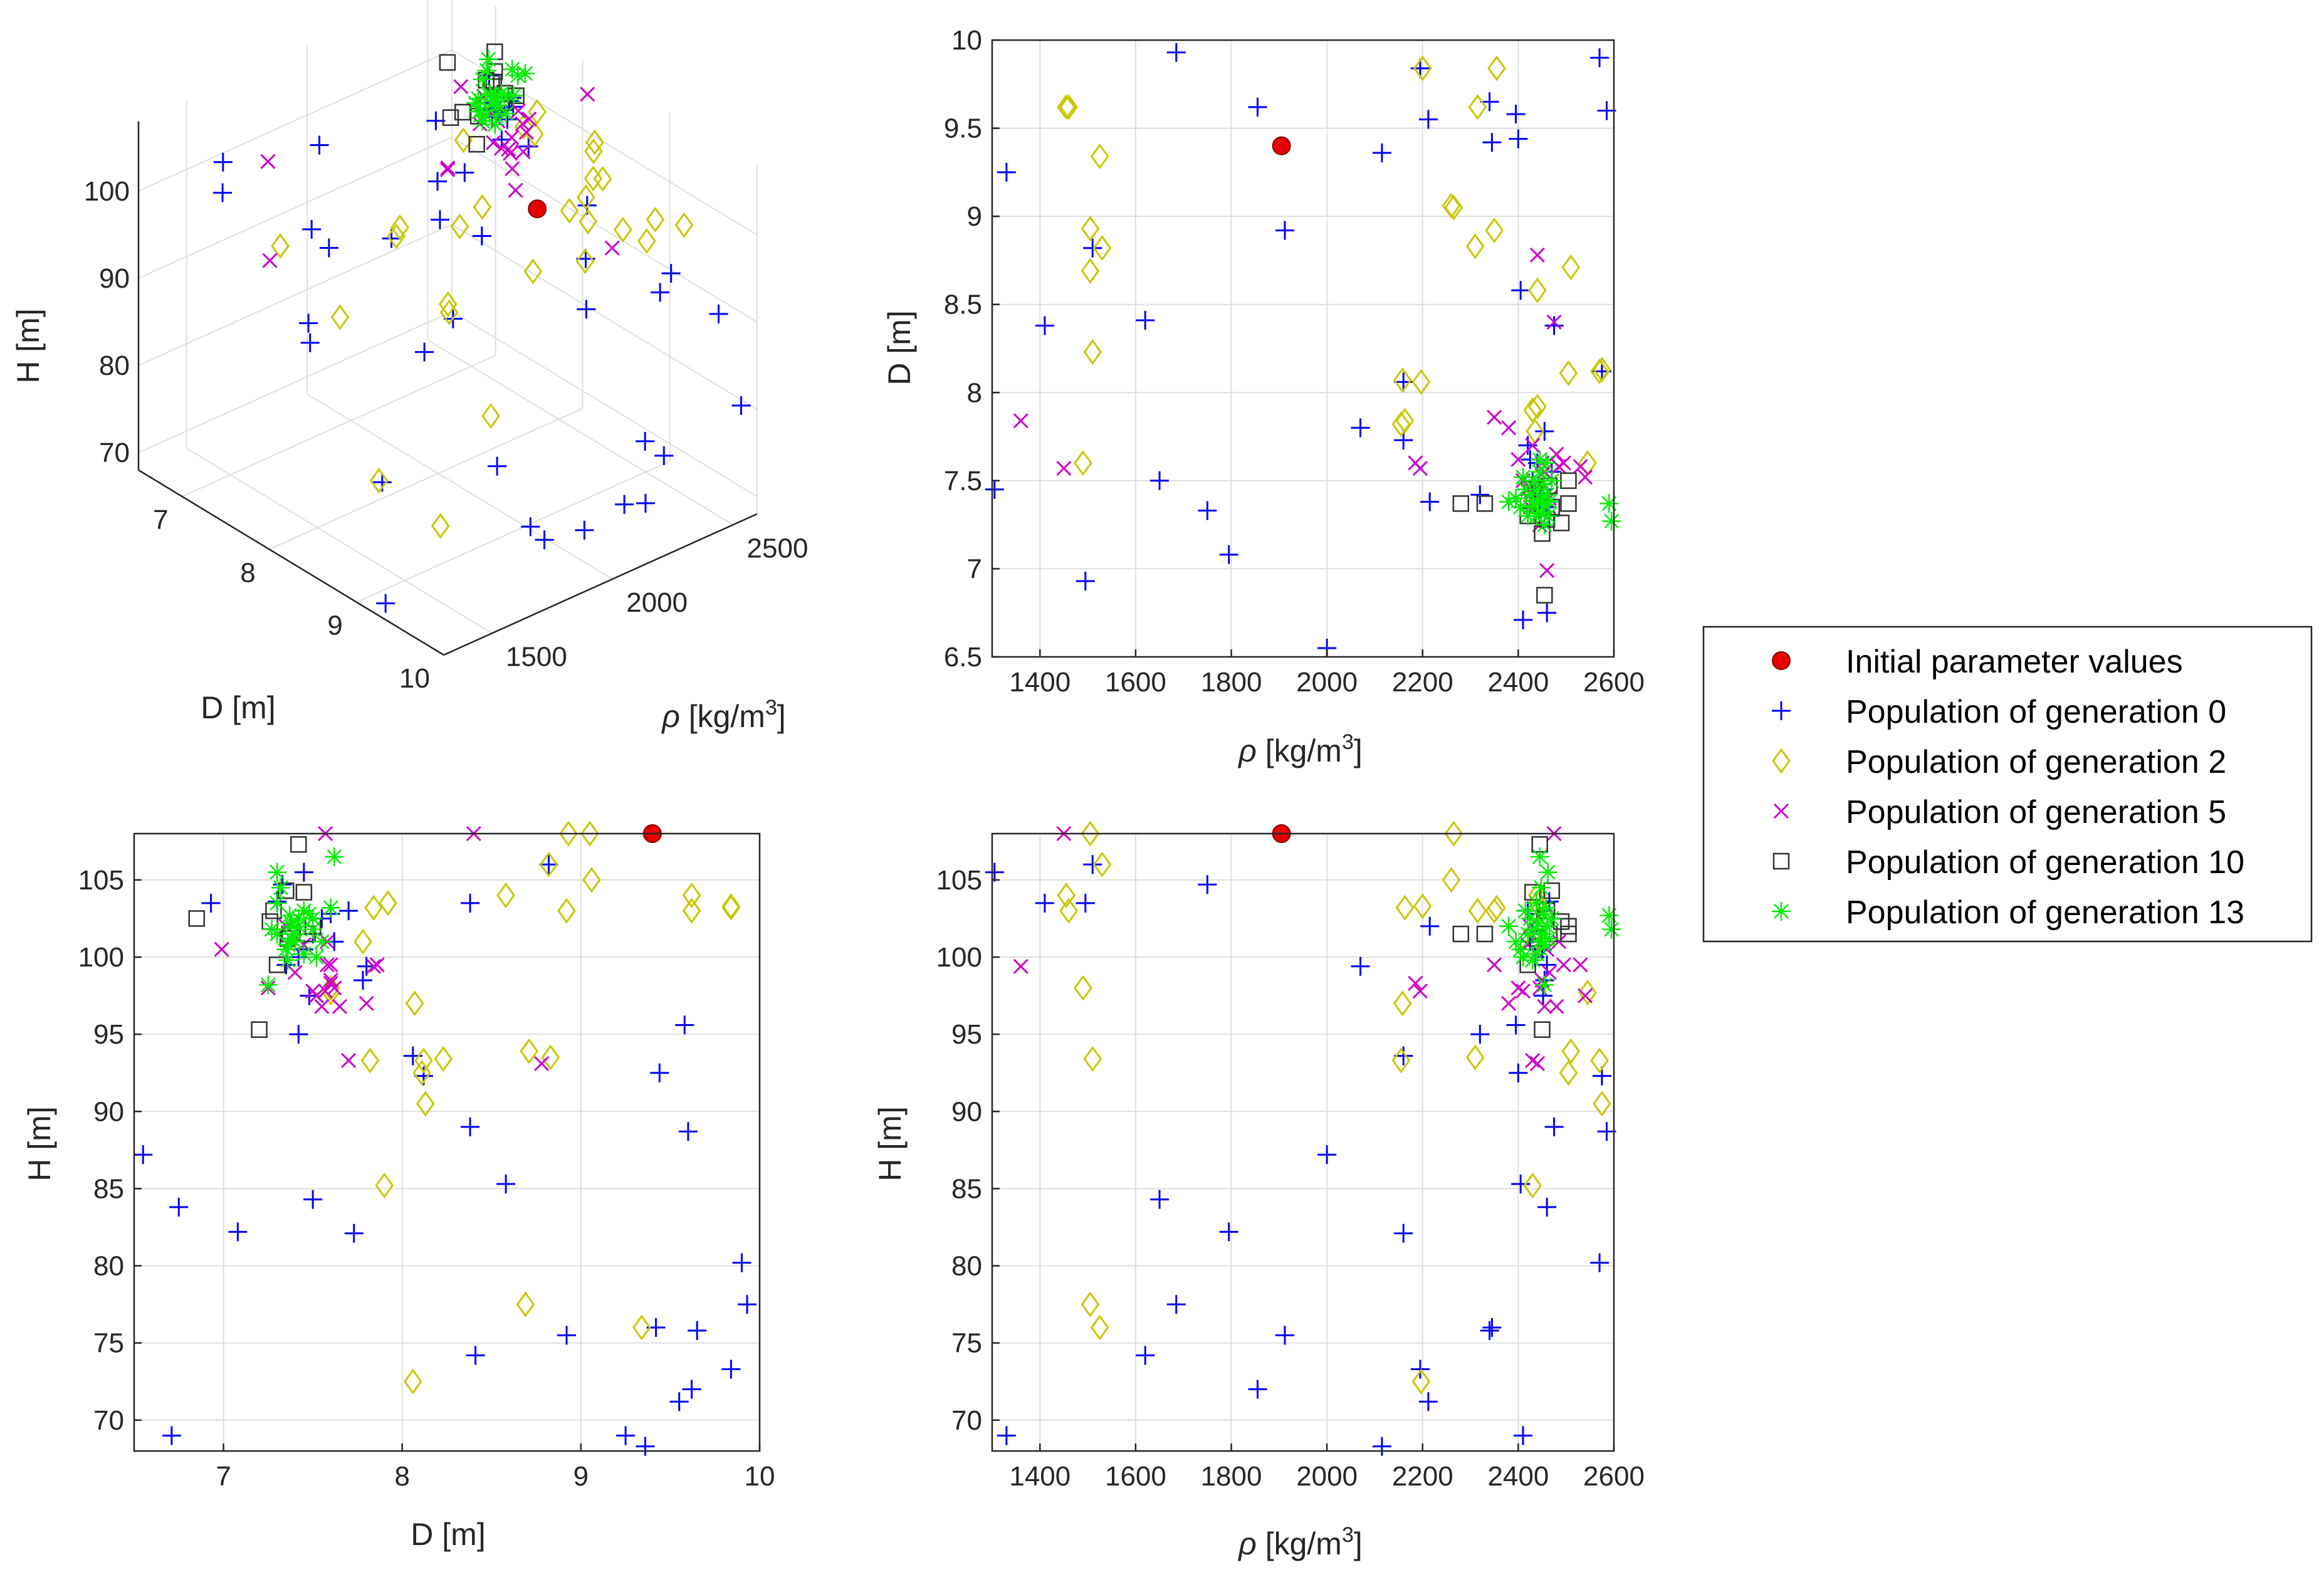 The width and height of the screenshot is (2324, 1582). I want to click on legend-marker-gen5, so click(1781, 811).